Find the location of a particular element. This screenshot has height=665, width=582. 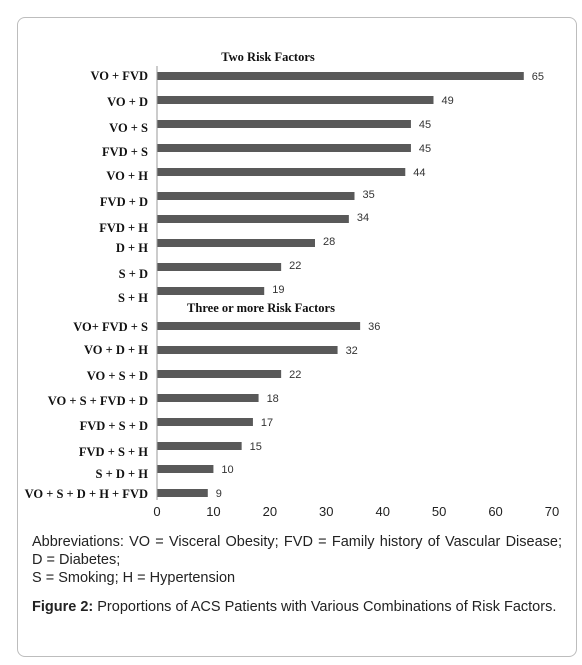

figure-label: Figure 2: is located at coordinates (63, 607).